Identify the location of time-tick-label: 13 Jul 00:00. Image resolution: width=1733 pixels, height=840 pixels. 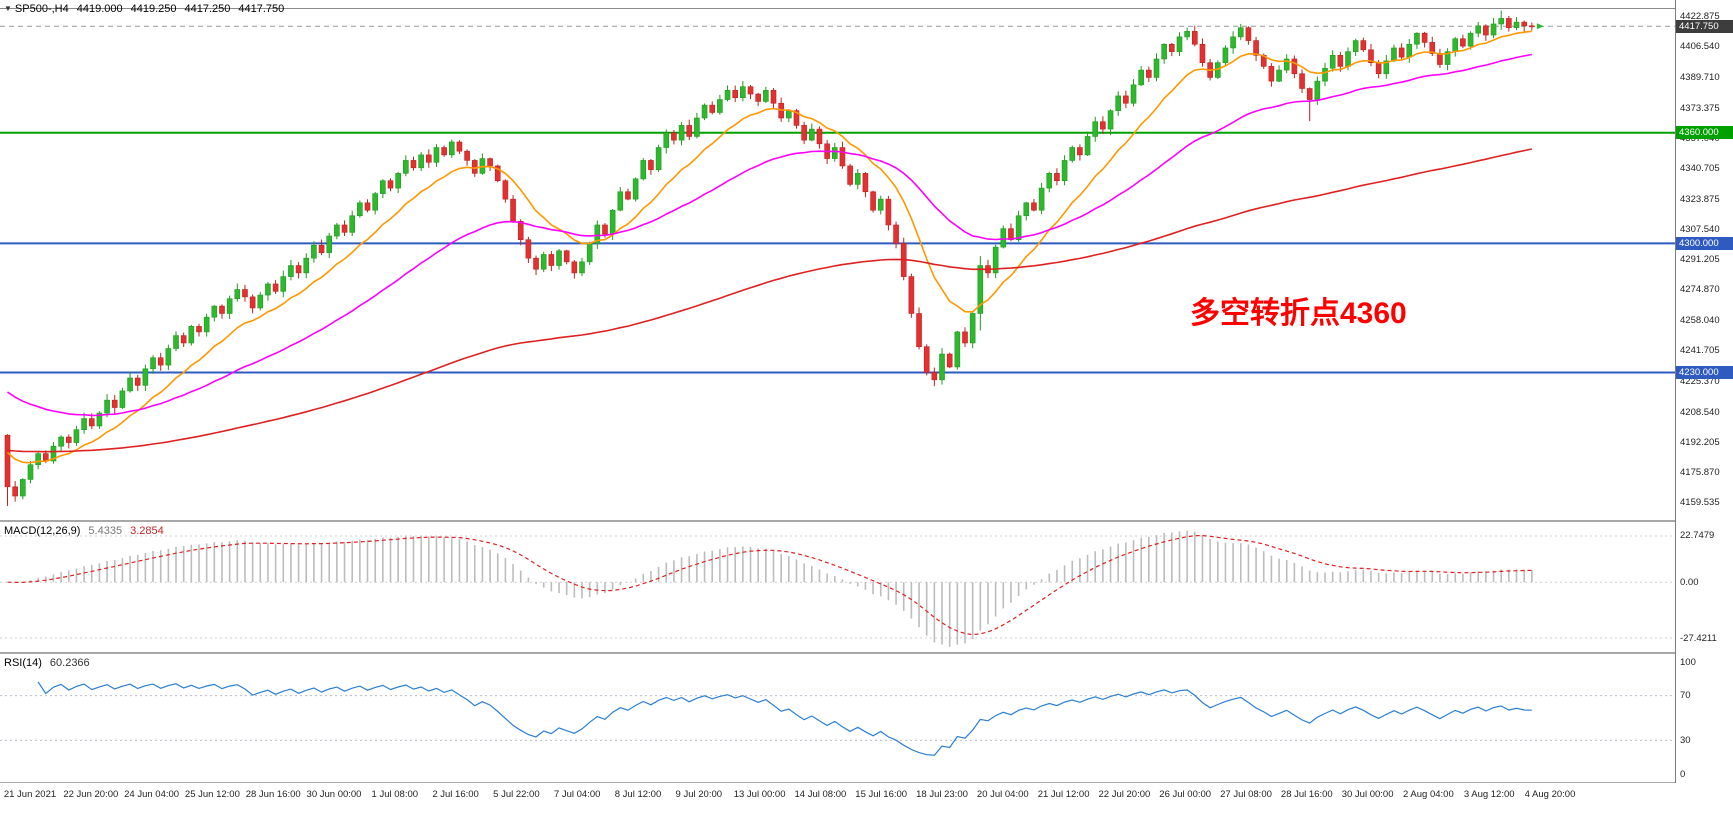
(759, 794).